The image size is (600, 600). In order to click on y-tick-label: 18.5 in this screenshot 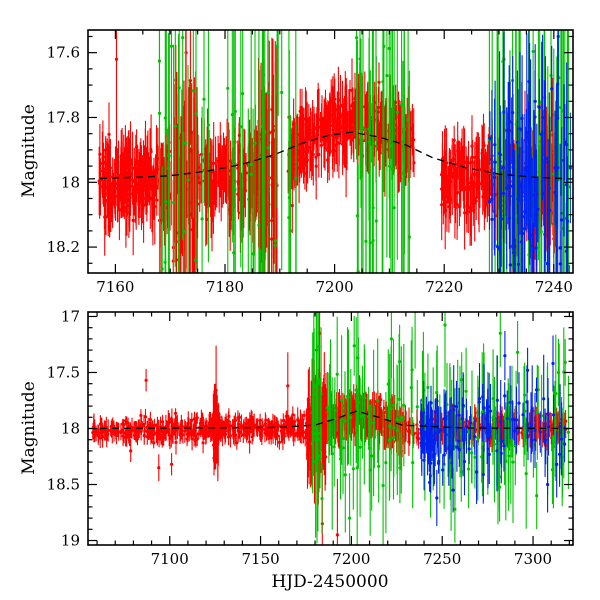, I will do `click(63, 485)`.